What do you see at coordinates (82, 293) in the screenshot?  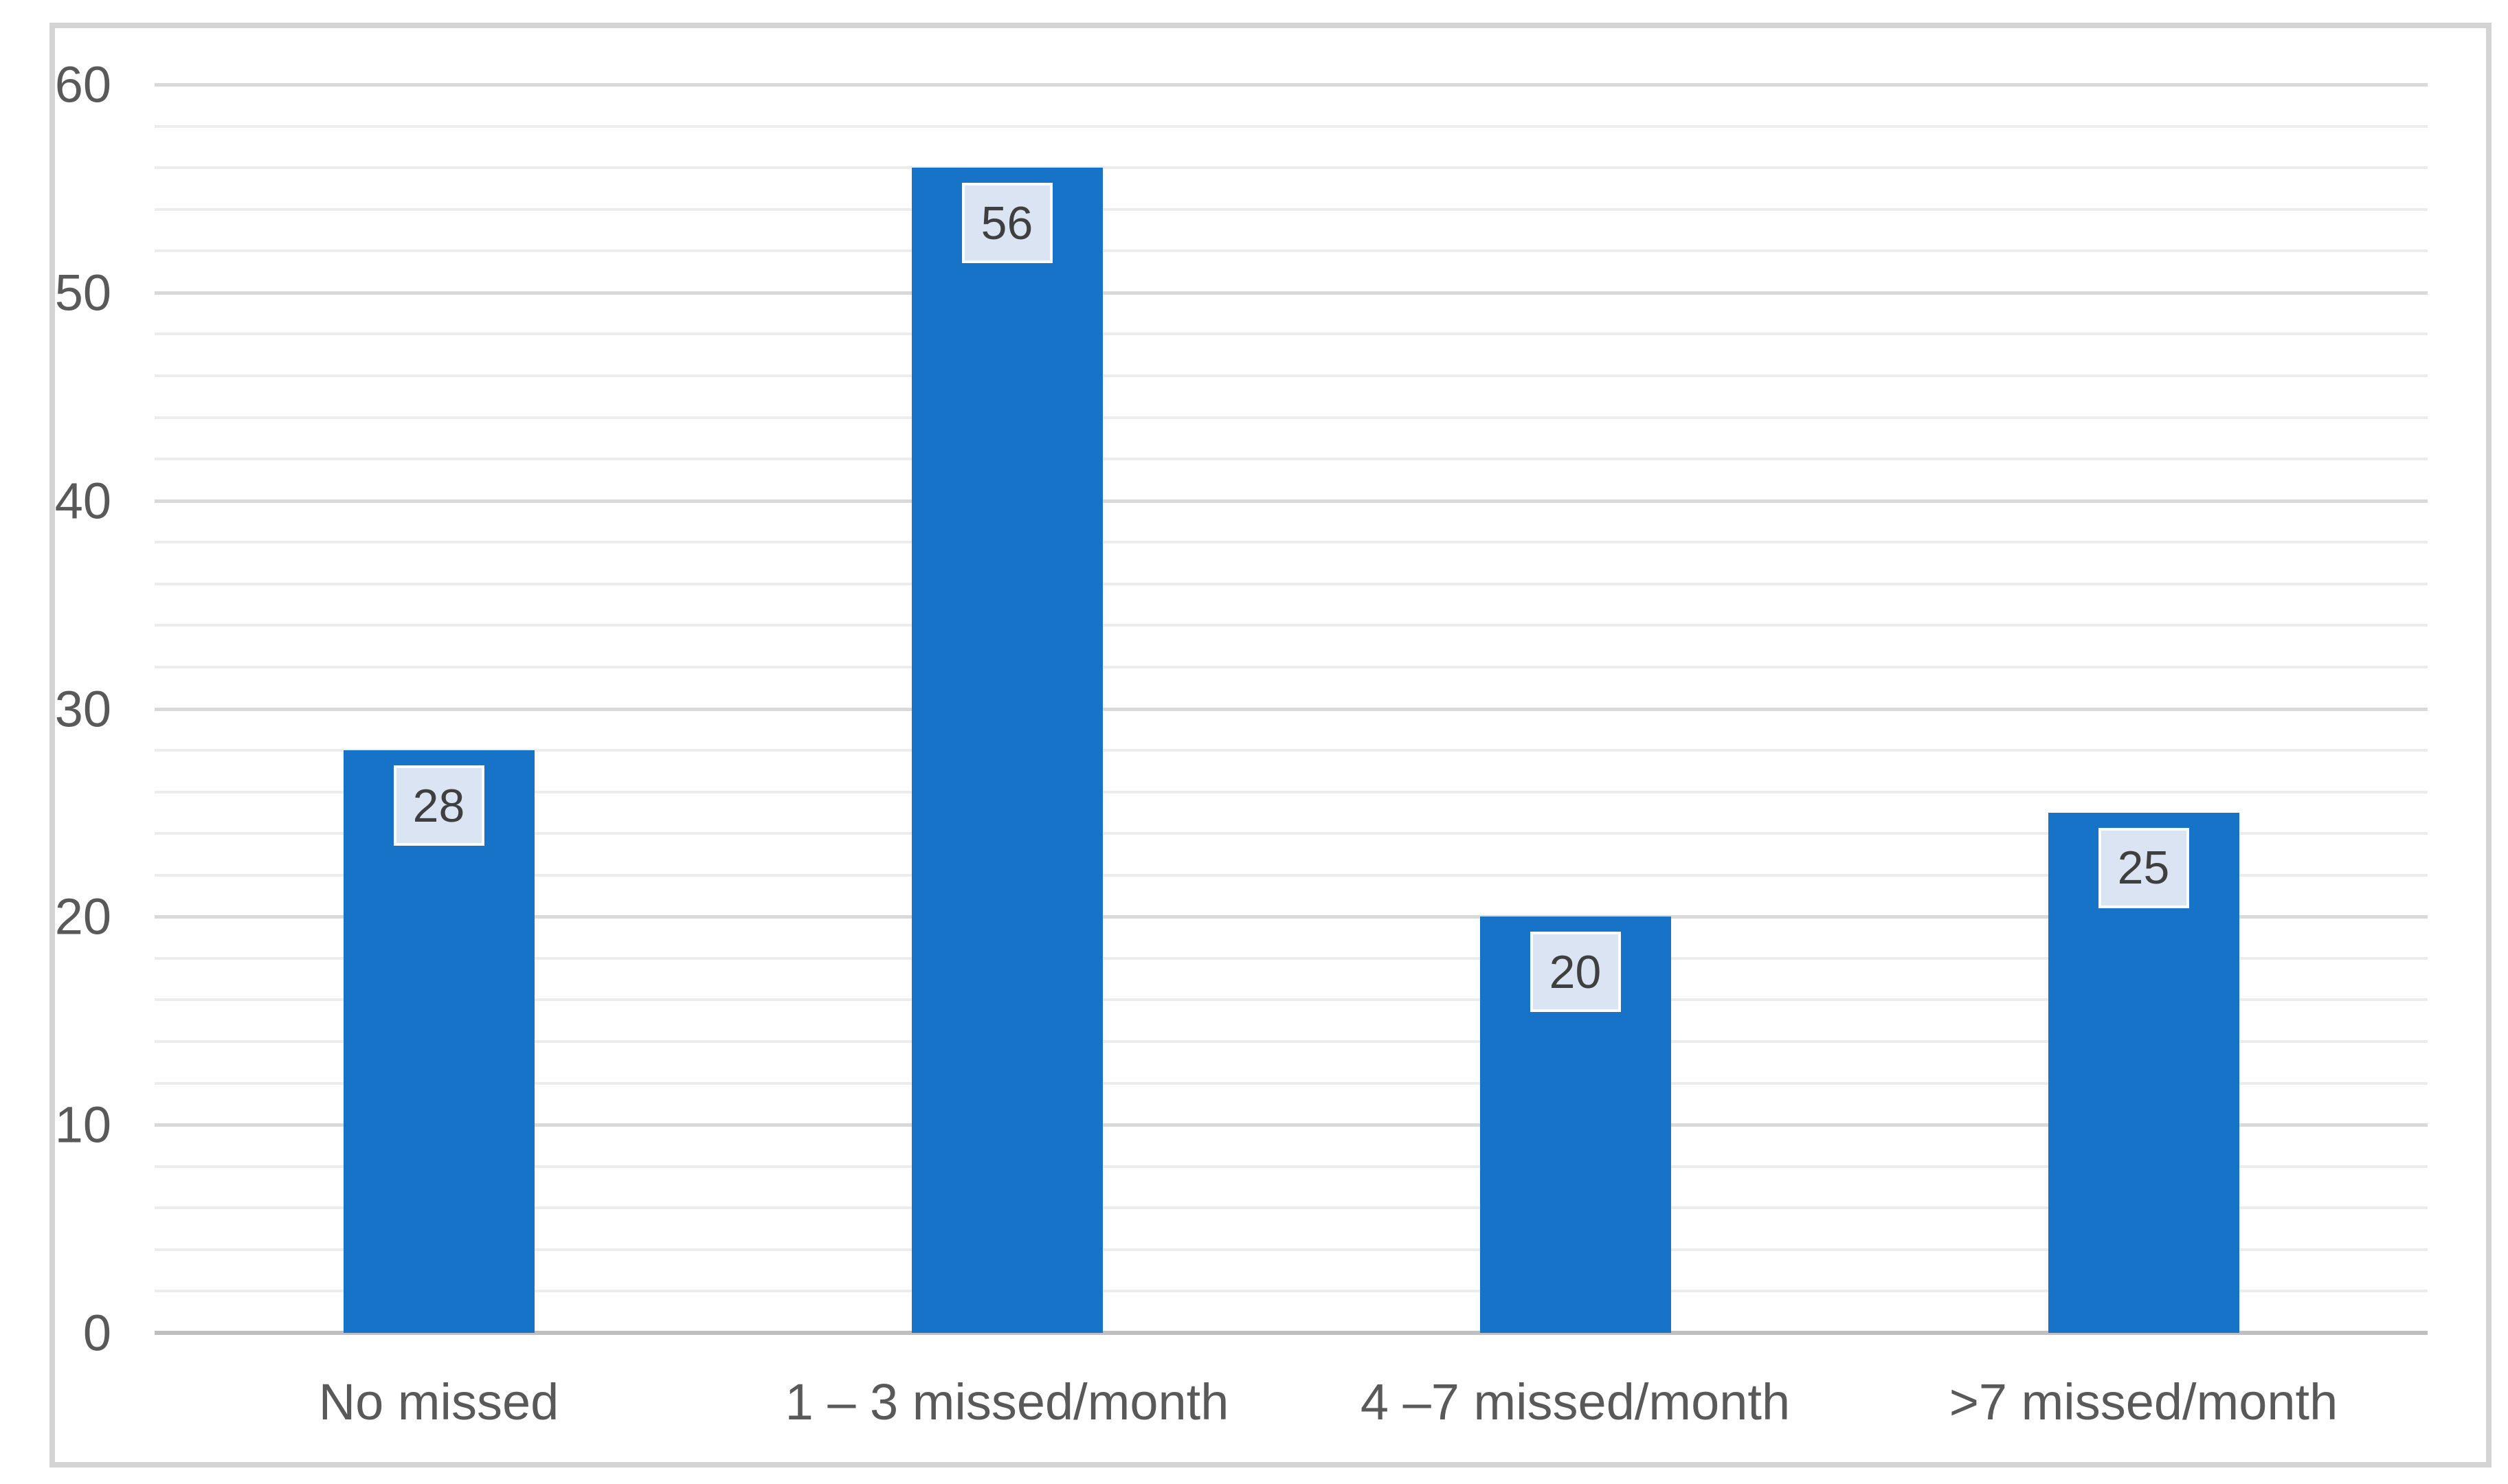 I see `y-tick-label: 50` at bounding box center [82, 293].